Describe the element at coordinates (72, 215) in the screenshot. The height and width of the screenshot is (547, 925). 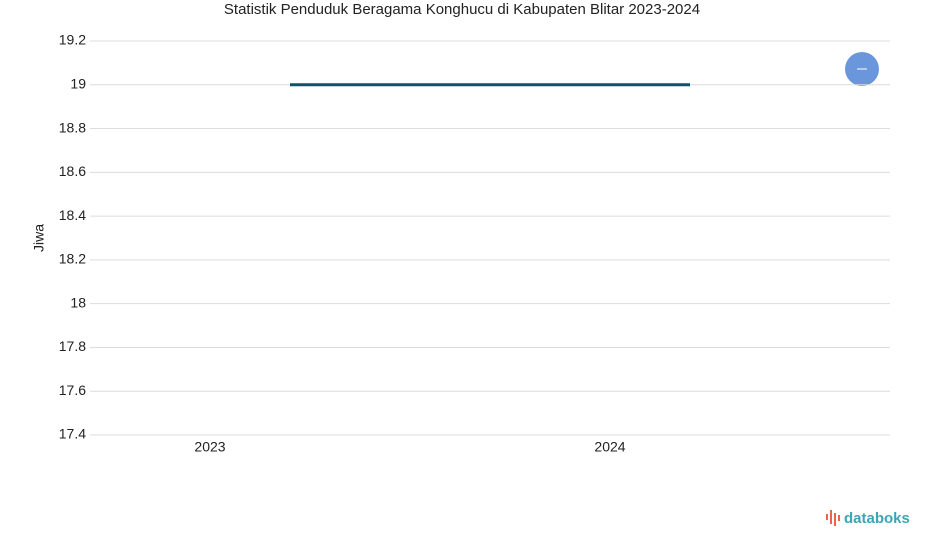
I see `y-tick-label: 18.4` at that location.